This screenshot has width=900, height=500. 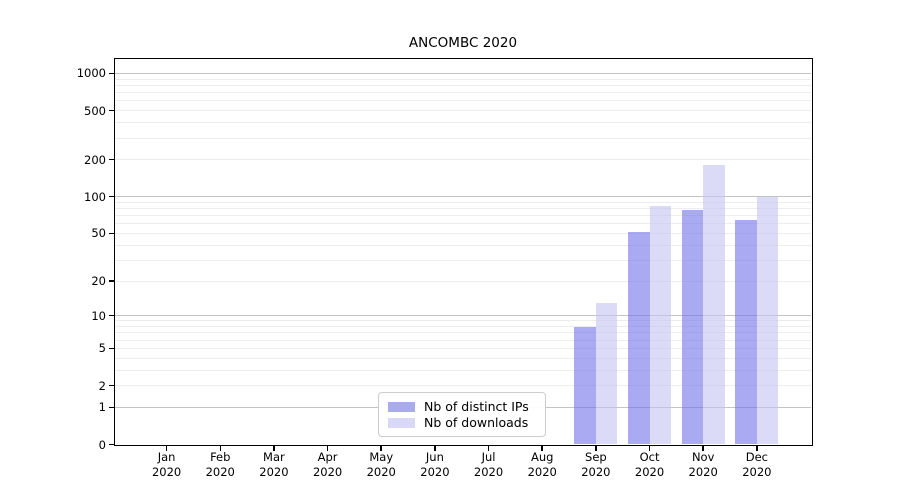 I want to click on x-axis-tick-label: Jul 2020, so click(x=488, y=464).